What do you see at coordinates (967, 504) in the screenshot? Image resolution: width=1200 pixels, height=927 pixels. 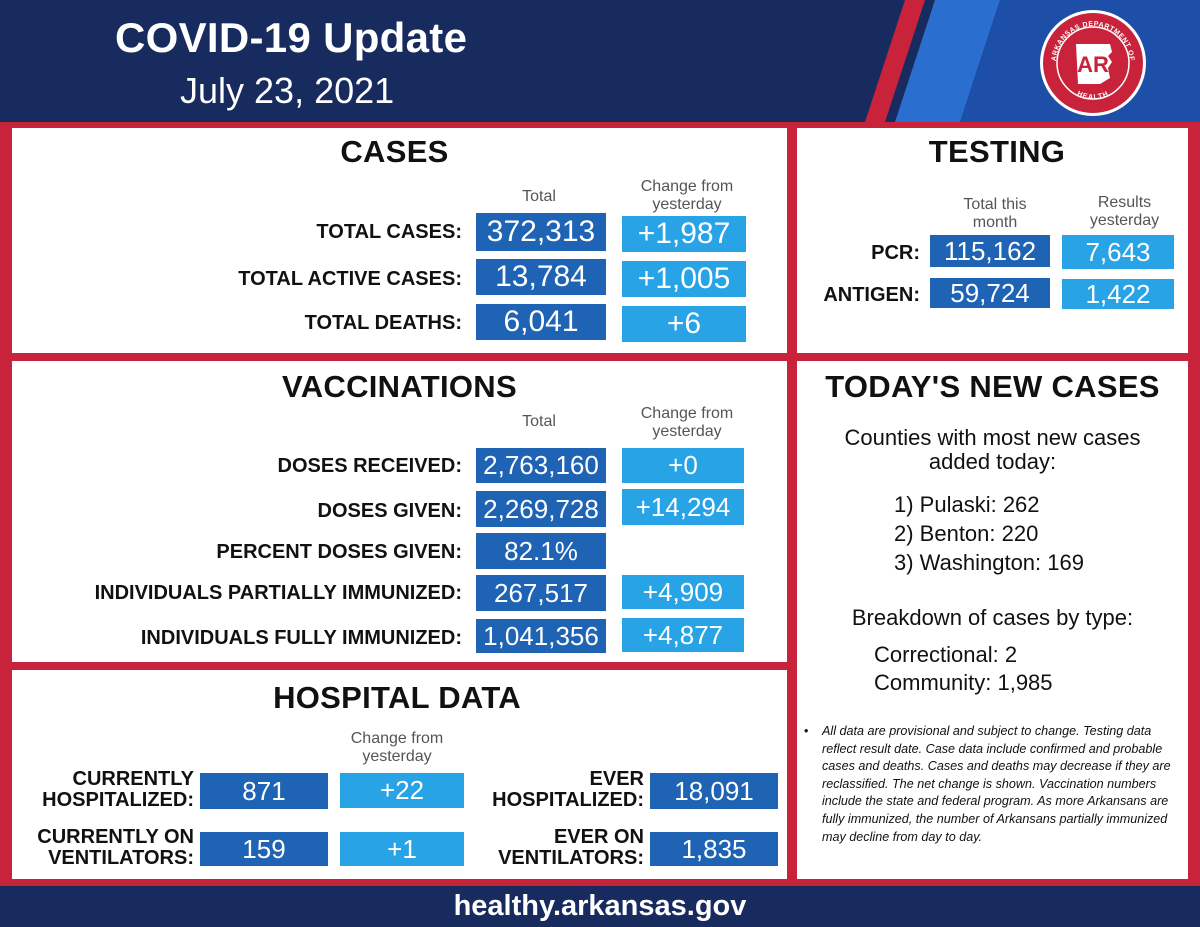 I see `county-item: 1) Pulaski: 262` at bounding box center [967, 504].